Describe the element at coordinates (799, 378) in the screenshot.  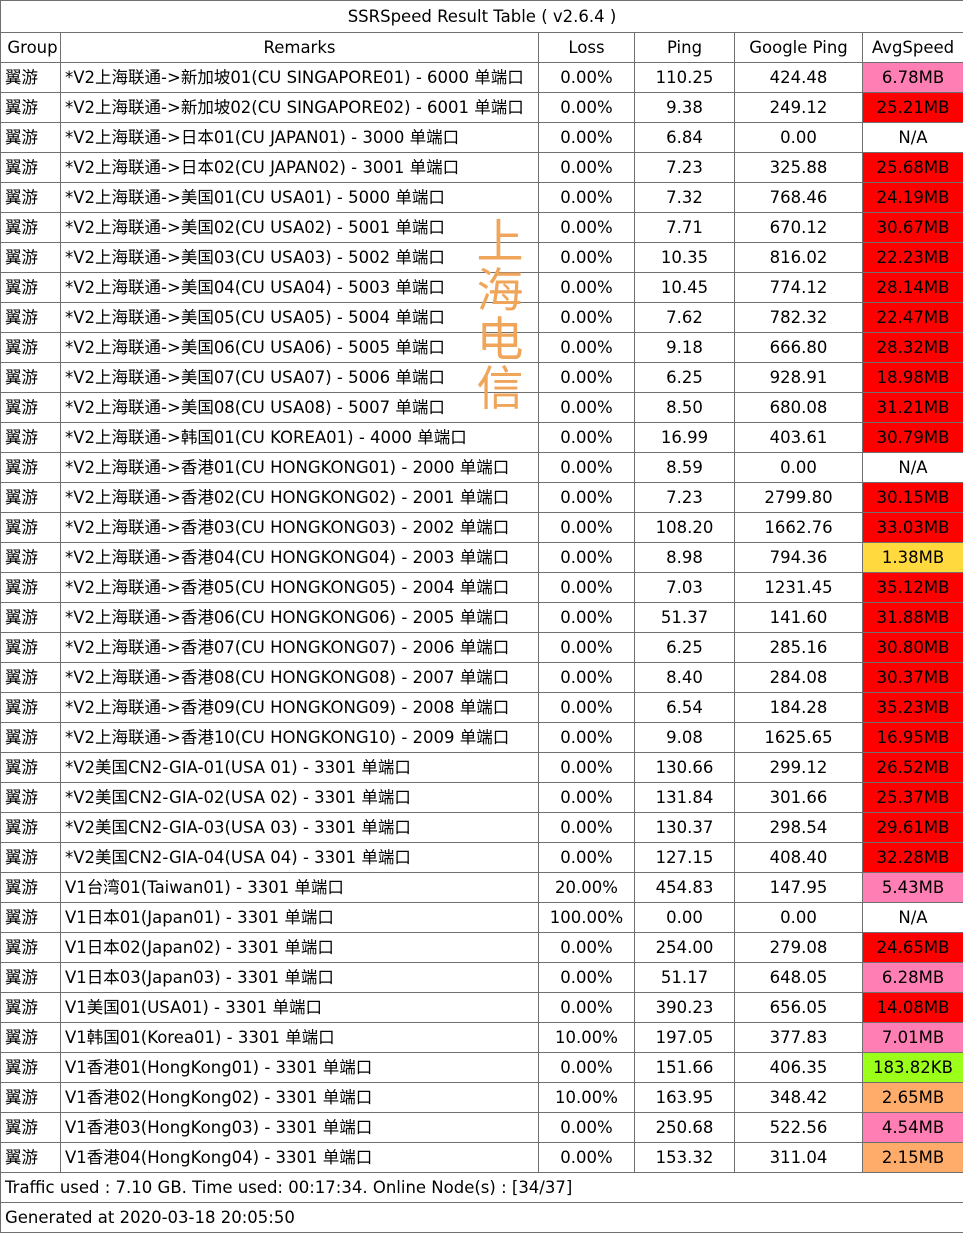
I see `cell-google-ping: 928.91` at that location.